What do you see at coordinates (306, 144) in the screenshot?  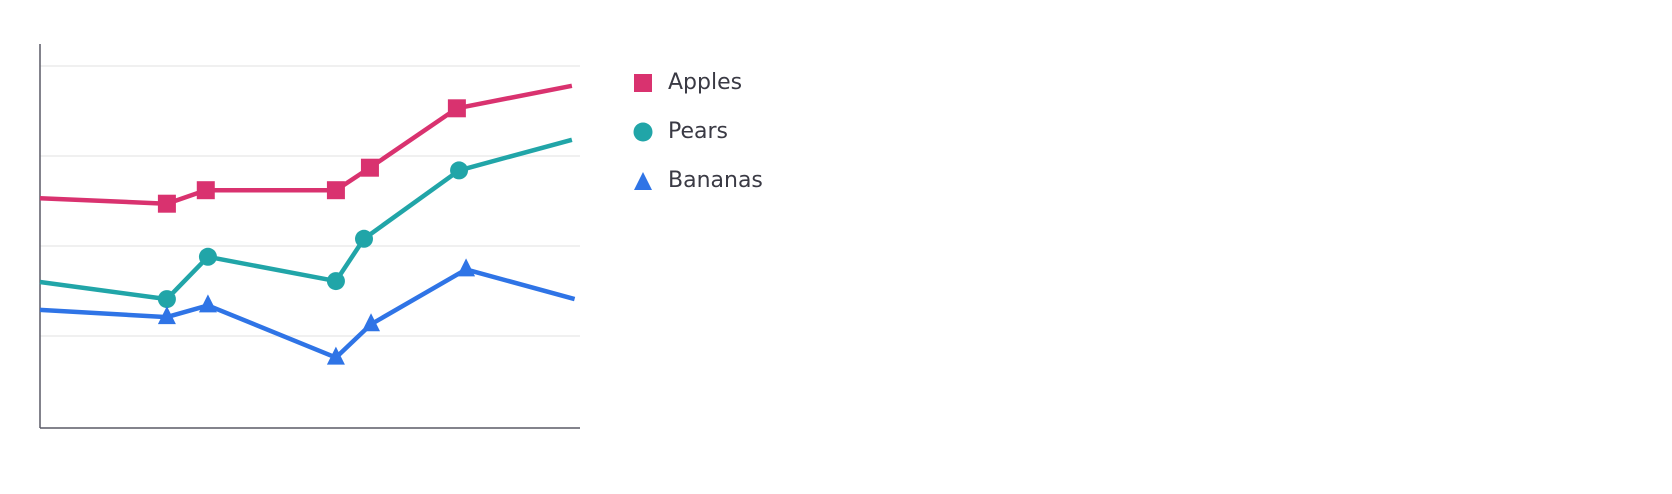 I see `series-line-apples` at bounding box center [306, 144].